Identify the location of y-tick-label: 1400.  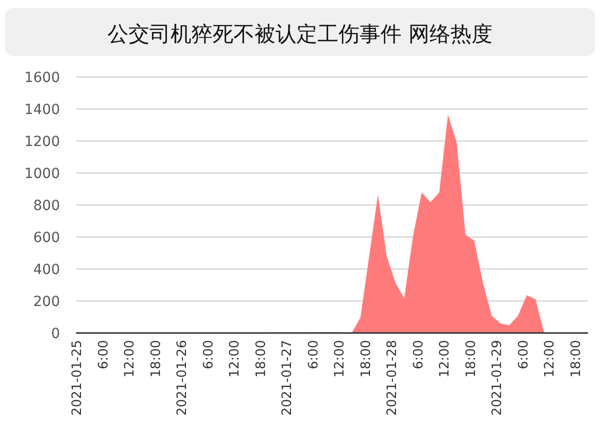
(42, 110).